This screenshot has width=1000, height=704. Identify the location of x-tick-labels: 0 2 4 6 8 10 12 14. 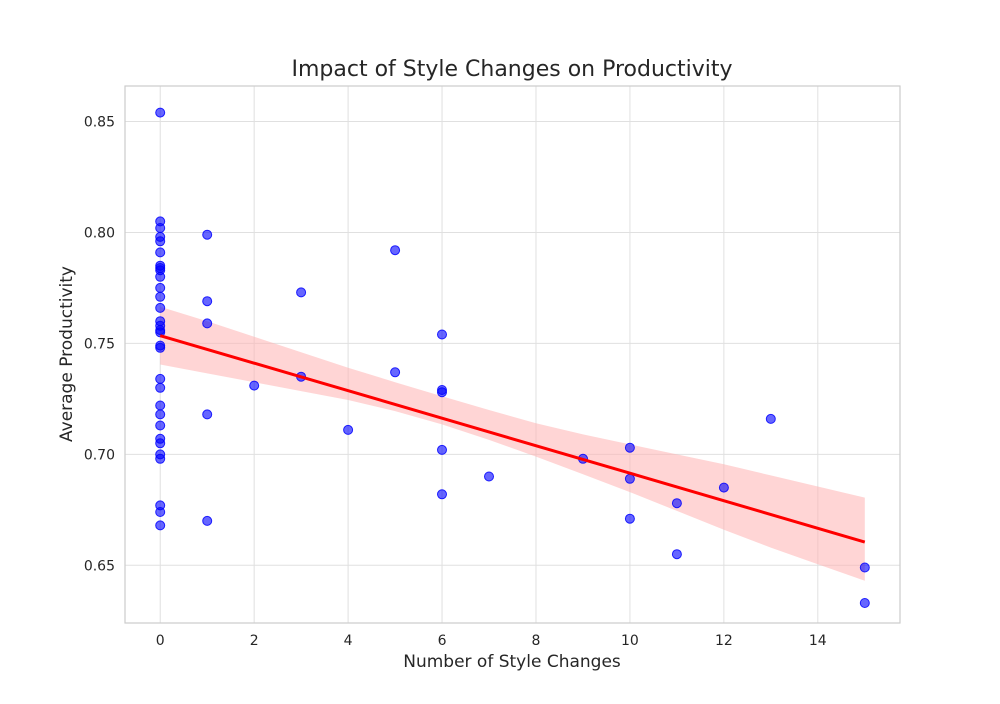
(491, 641).